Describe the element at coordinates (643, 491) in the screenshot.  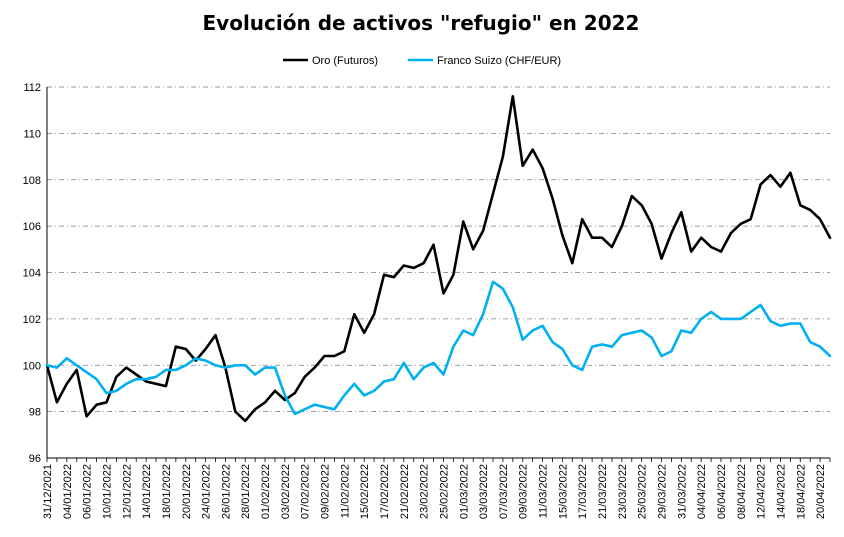
I see `x-tick-label: 25/03/2022` at that location.